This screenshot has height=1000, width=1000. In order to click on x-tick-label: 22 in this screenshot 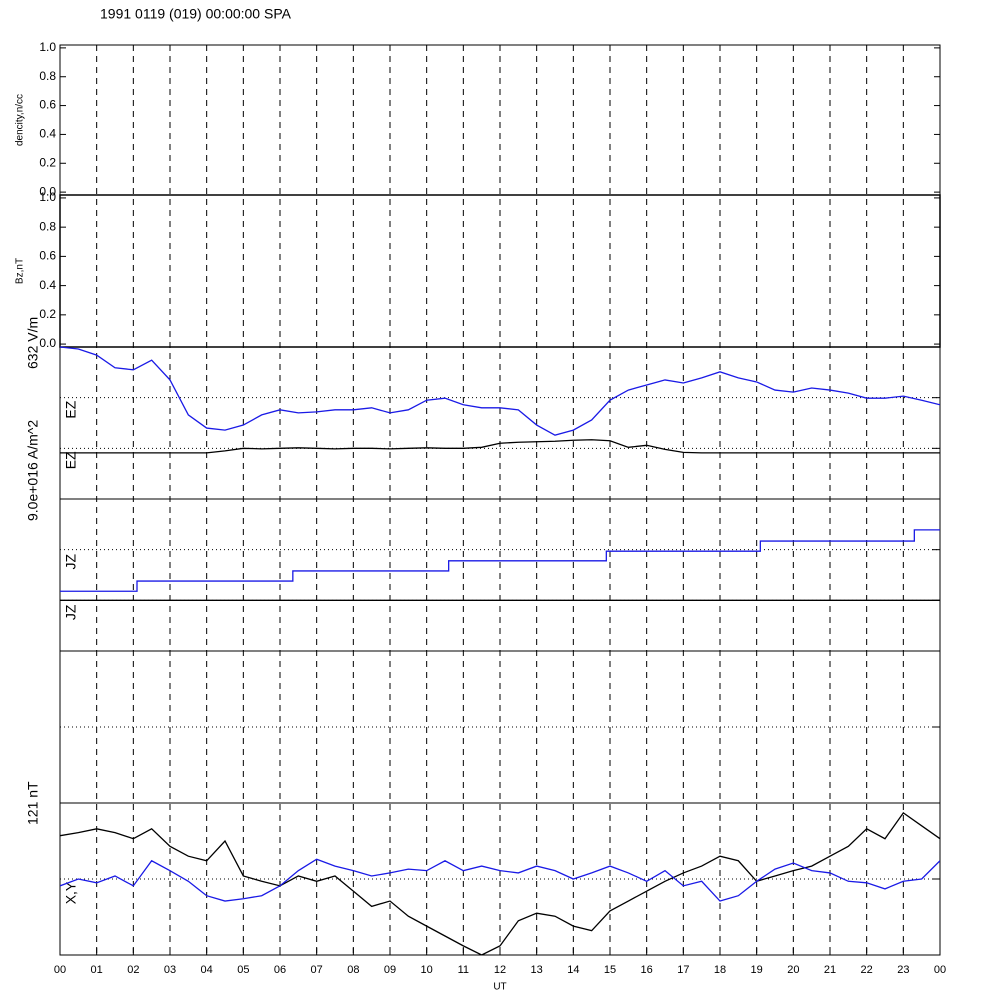, I will do `click(867, 970)`.